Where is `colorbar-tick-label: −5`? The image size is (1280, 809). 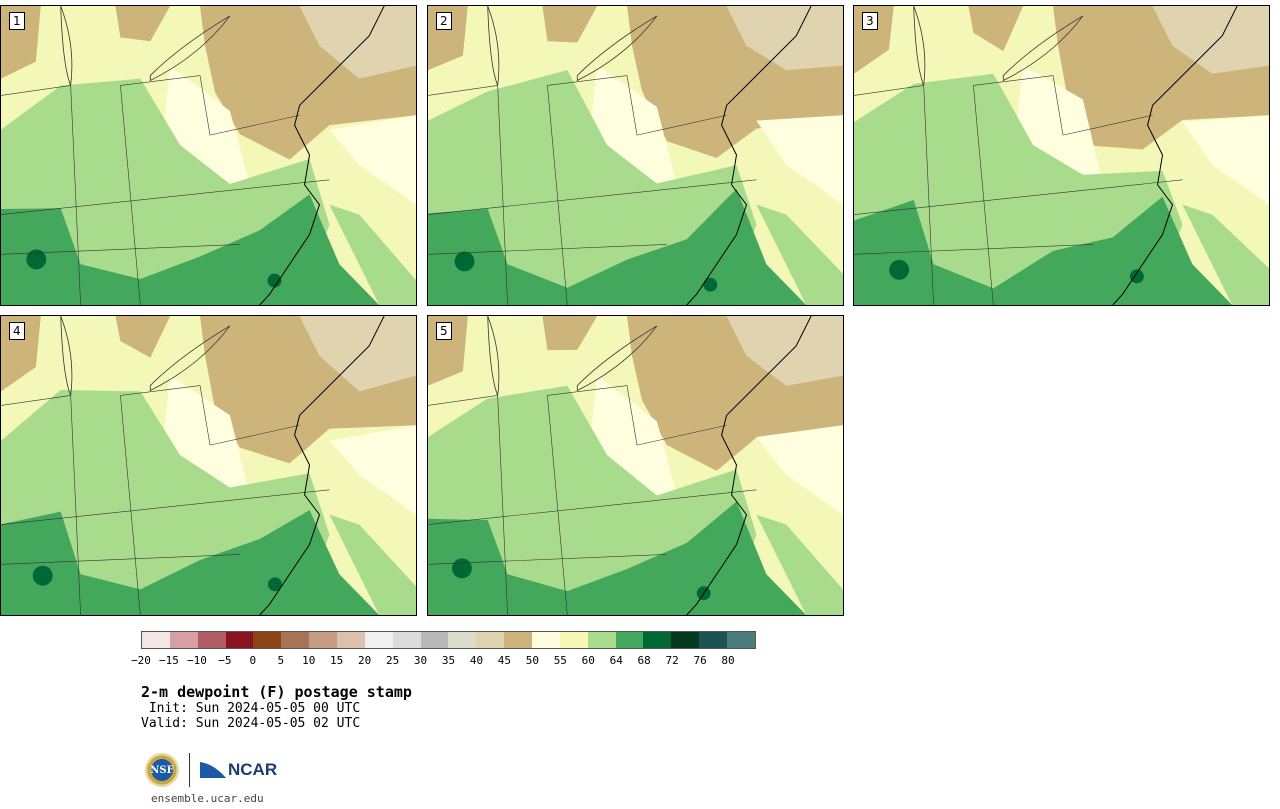
colorbar-tick-label: −5 is located at coordinates (225, 660).